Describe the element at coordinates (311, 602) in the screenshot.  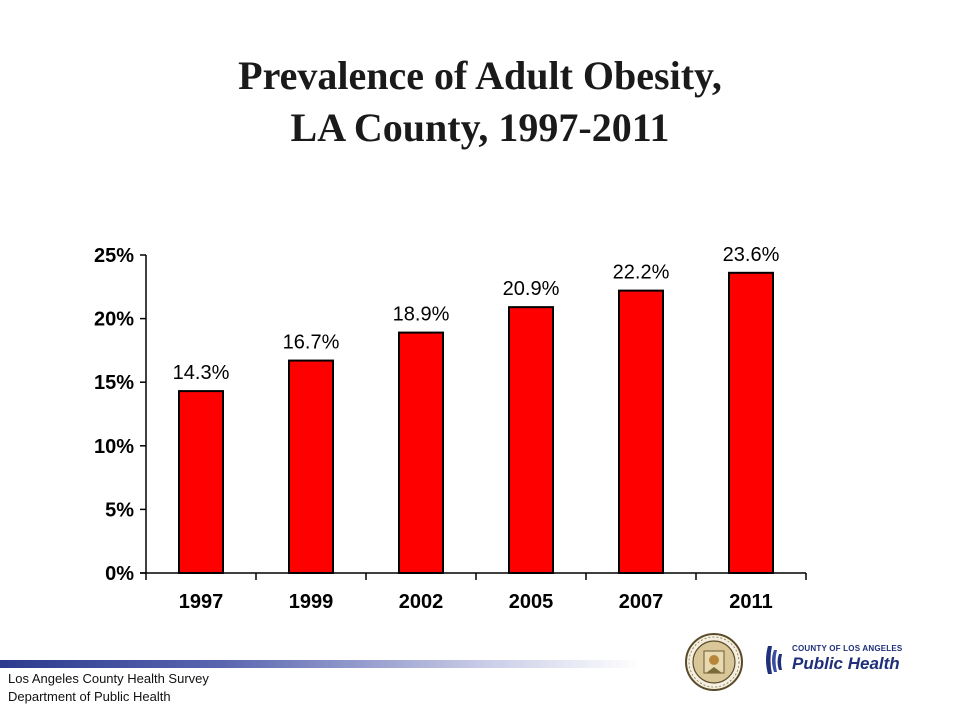
I see `x-category-label: 1999` at that location.